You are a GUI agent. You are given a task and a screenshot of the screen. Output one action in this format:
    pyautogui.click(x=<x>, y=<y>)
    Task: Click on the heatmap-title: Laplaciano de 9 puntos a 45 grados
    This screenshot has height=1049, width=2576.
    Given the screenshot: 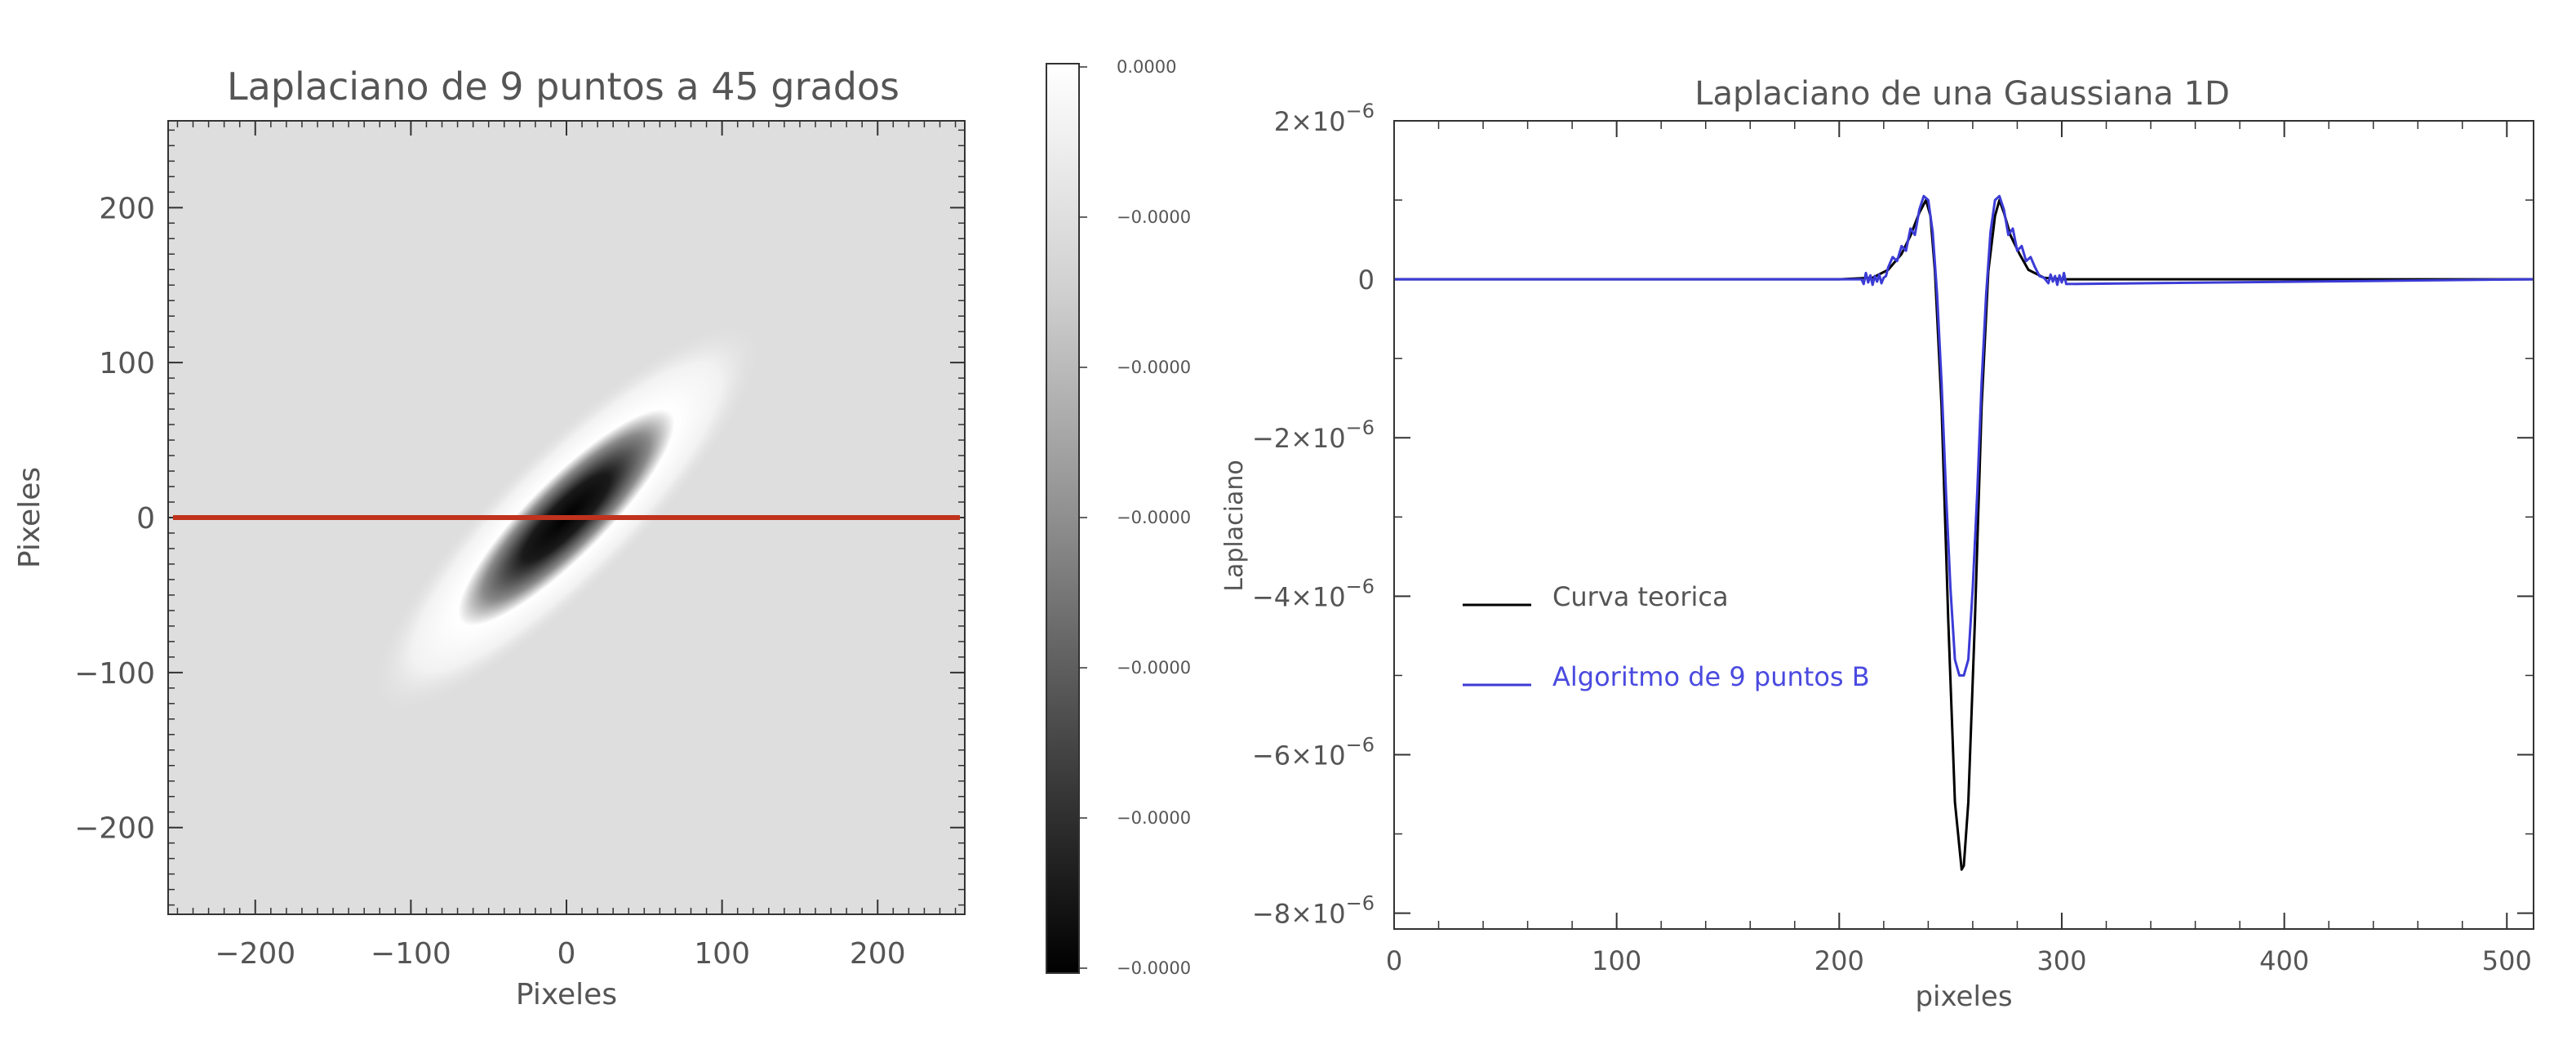 What is the action you would take?
    pyautogui.click(x=563, y=86)
    